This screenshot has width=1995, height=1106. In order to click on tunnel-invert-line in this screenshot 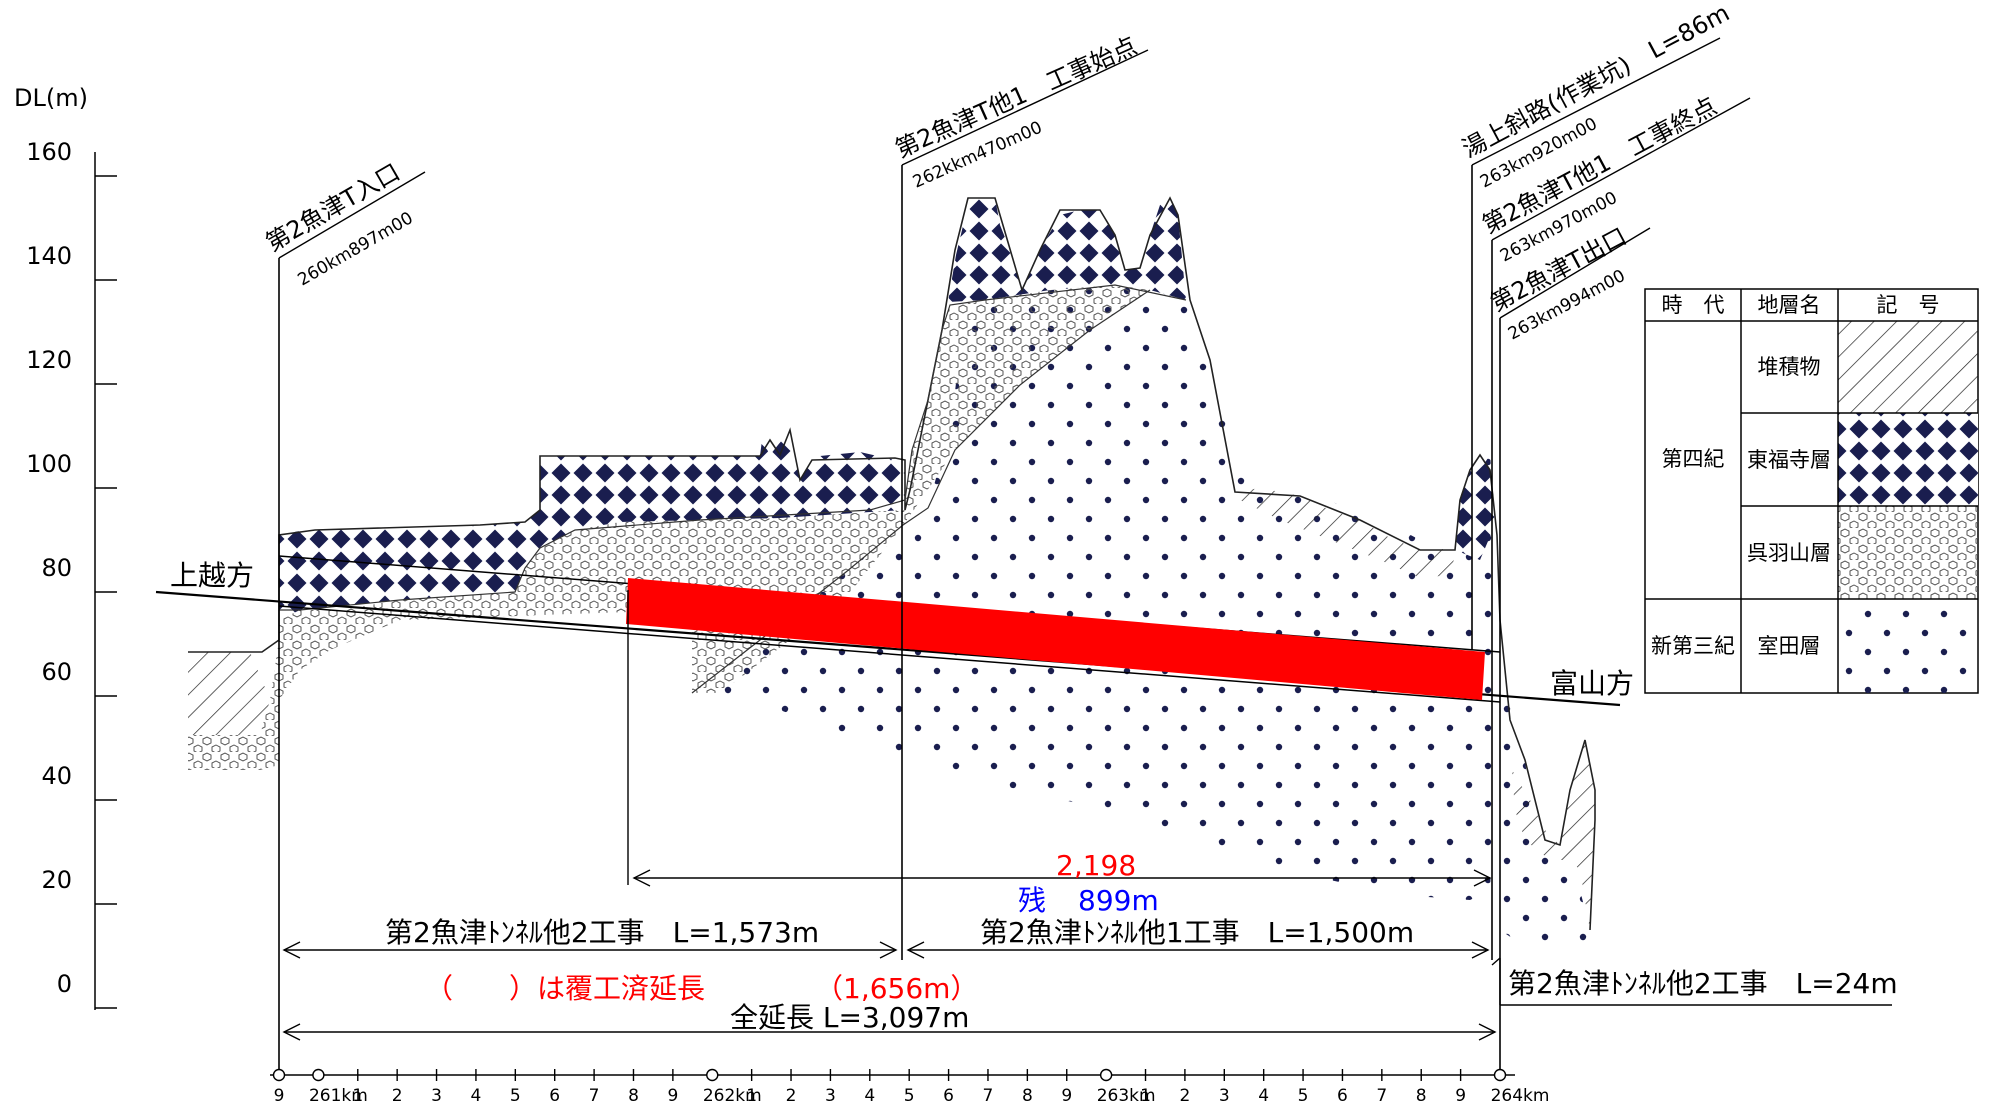, I will do `click(889, 654)`.